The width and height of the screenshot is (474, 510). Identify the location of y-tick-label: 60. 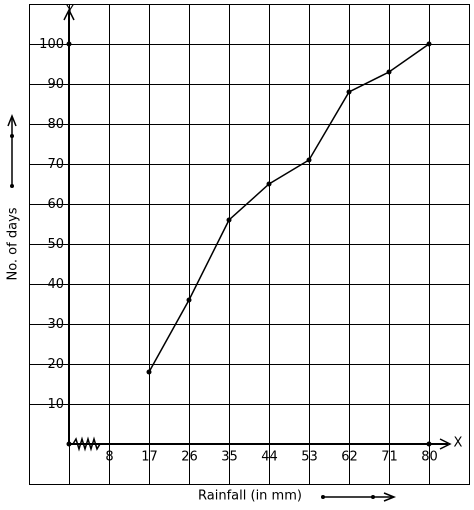
(55, 204).